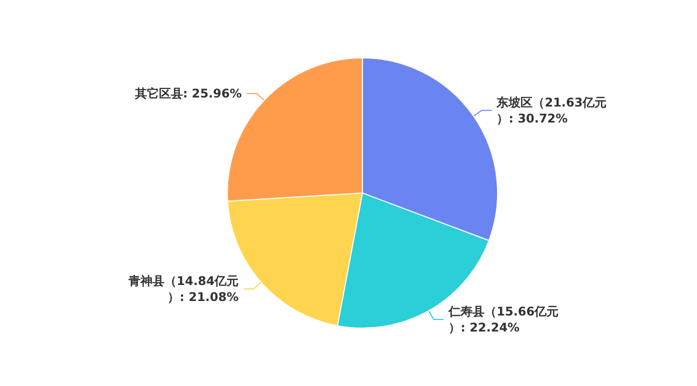 This screenshot has width=697, height=386. What do you see at coordinates (183, 289) in the screenshot?
I see `slice-label: 青神县（14.84亿元）: 21.08%` at bounding box center [183, 289].